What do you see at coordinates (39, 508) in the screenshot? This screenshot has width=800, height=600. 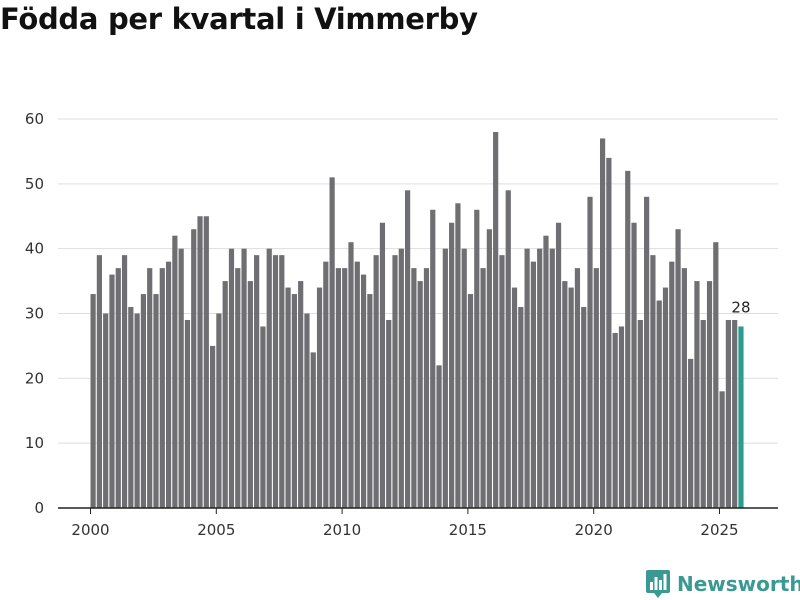 I see `y-tick-label: 0` at bounding box center [39, 508].